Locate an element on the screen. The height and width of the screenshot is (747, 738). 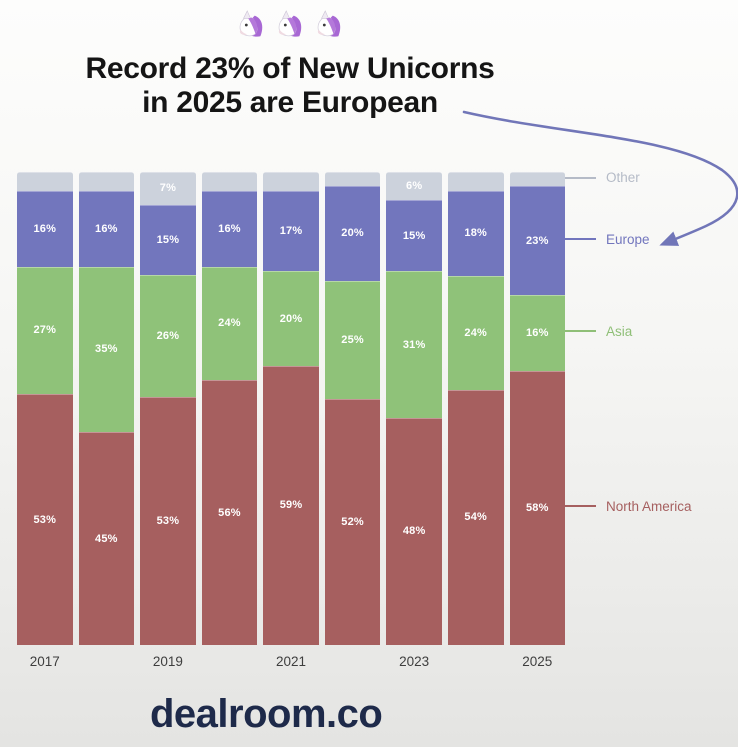
bar-segment: 26% is located at coordinates (168, 336).